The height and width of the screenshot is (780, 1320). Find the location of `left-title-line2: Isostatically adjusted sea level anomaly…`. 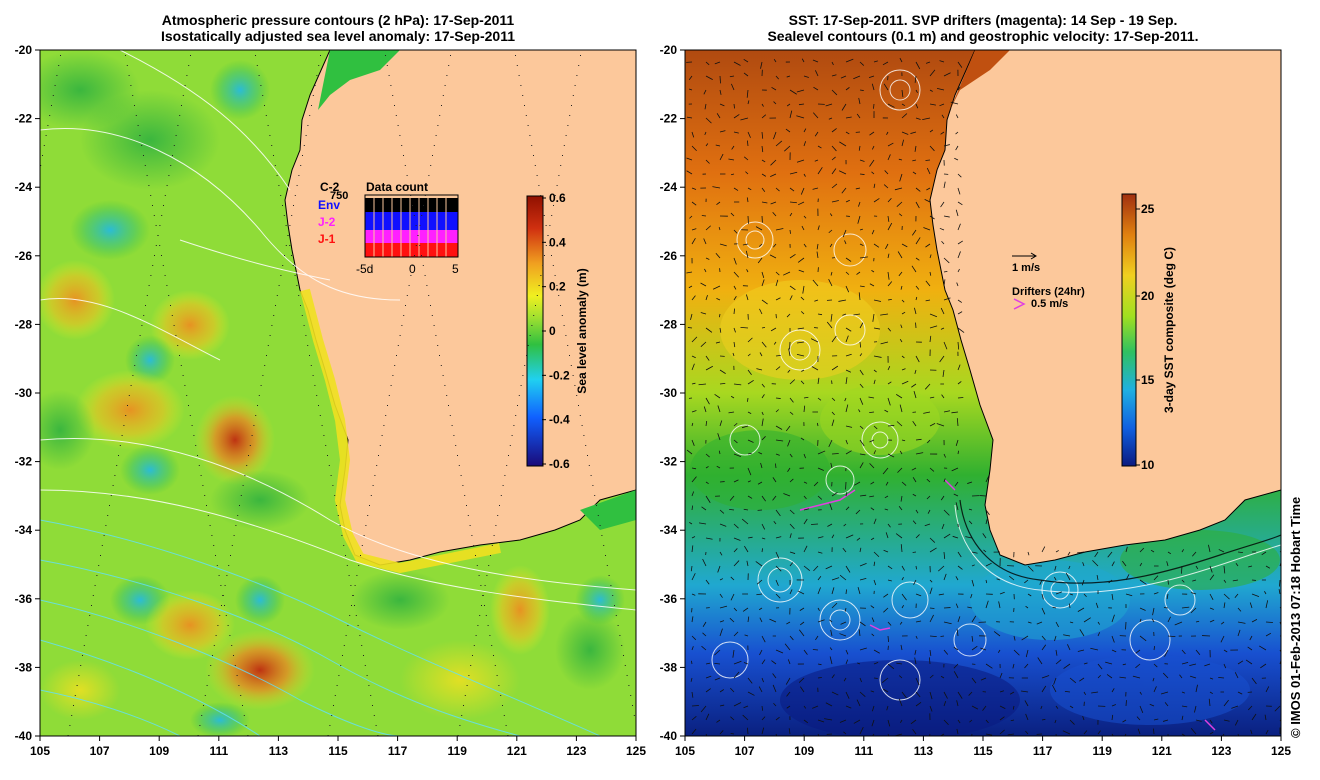

left-title-line2: Isostatically adjusted sea level anomaly… is located at coordinates (338, 36).